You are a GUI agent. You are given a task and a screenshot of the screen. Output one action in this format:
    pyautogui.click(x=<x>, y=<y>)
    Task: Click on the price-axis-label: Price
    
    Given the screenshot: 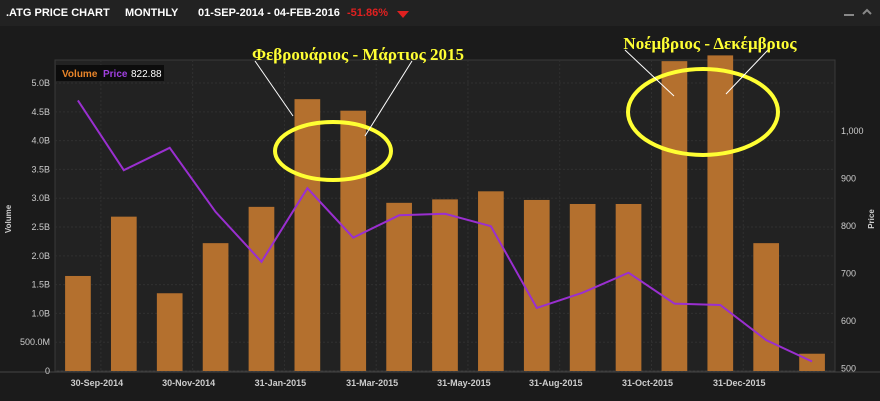 What is the action you would take?
    pyautogui.click(x=871, y=219)
    